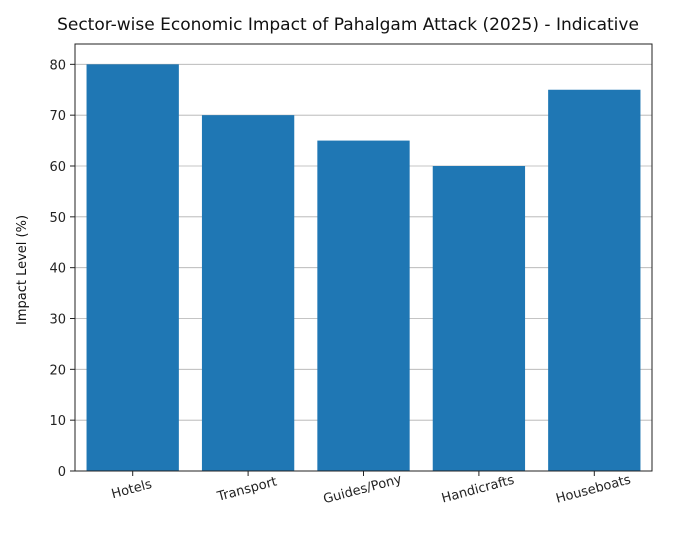 The width and height of the screenshot is (697, 533). Describe the element at coordinates (363, 306) in the screenshot. I see `bar-guides-pony` at that location.